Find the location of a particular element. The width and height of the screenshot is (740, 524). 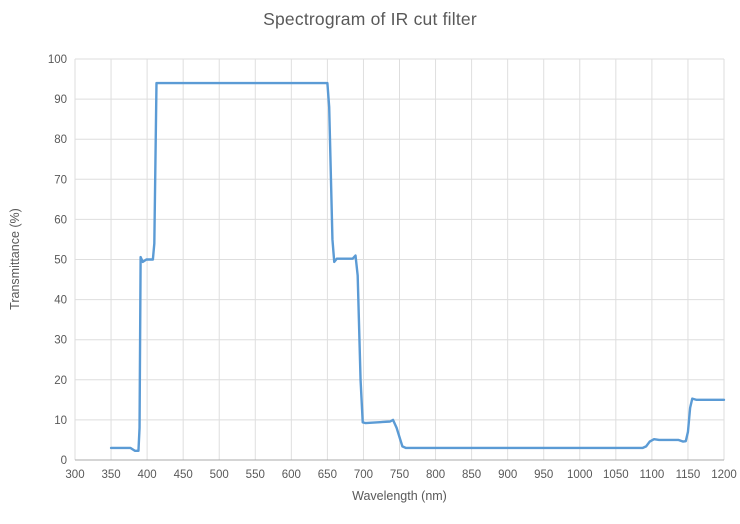

x-tick-label: 300 is located at coordinates (74, 475).